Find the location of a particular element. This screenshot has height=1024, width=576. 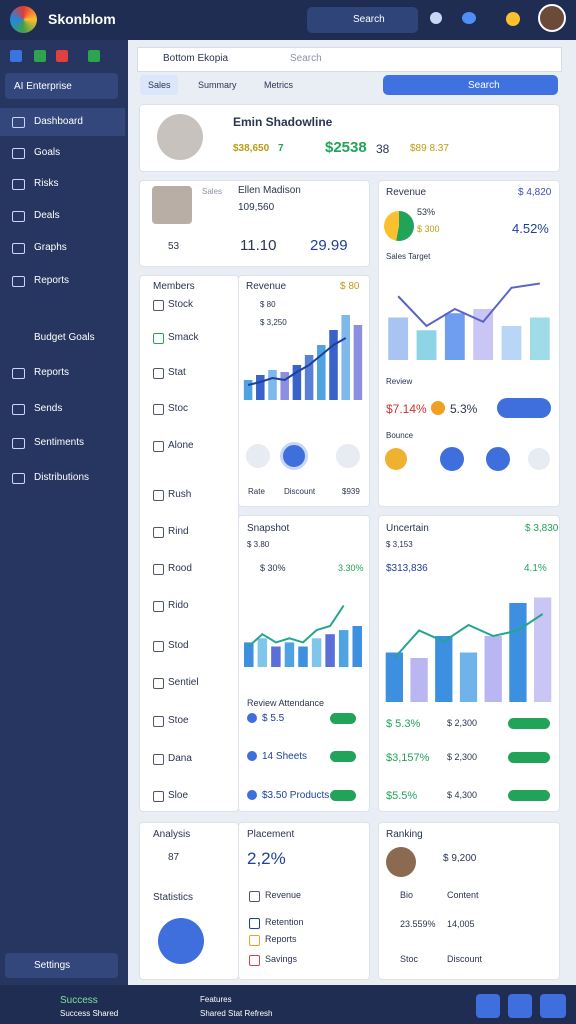

top-bar is located at coordinates (288, 20).